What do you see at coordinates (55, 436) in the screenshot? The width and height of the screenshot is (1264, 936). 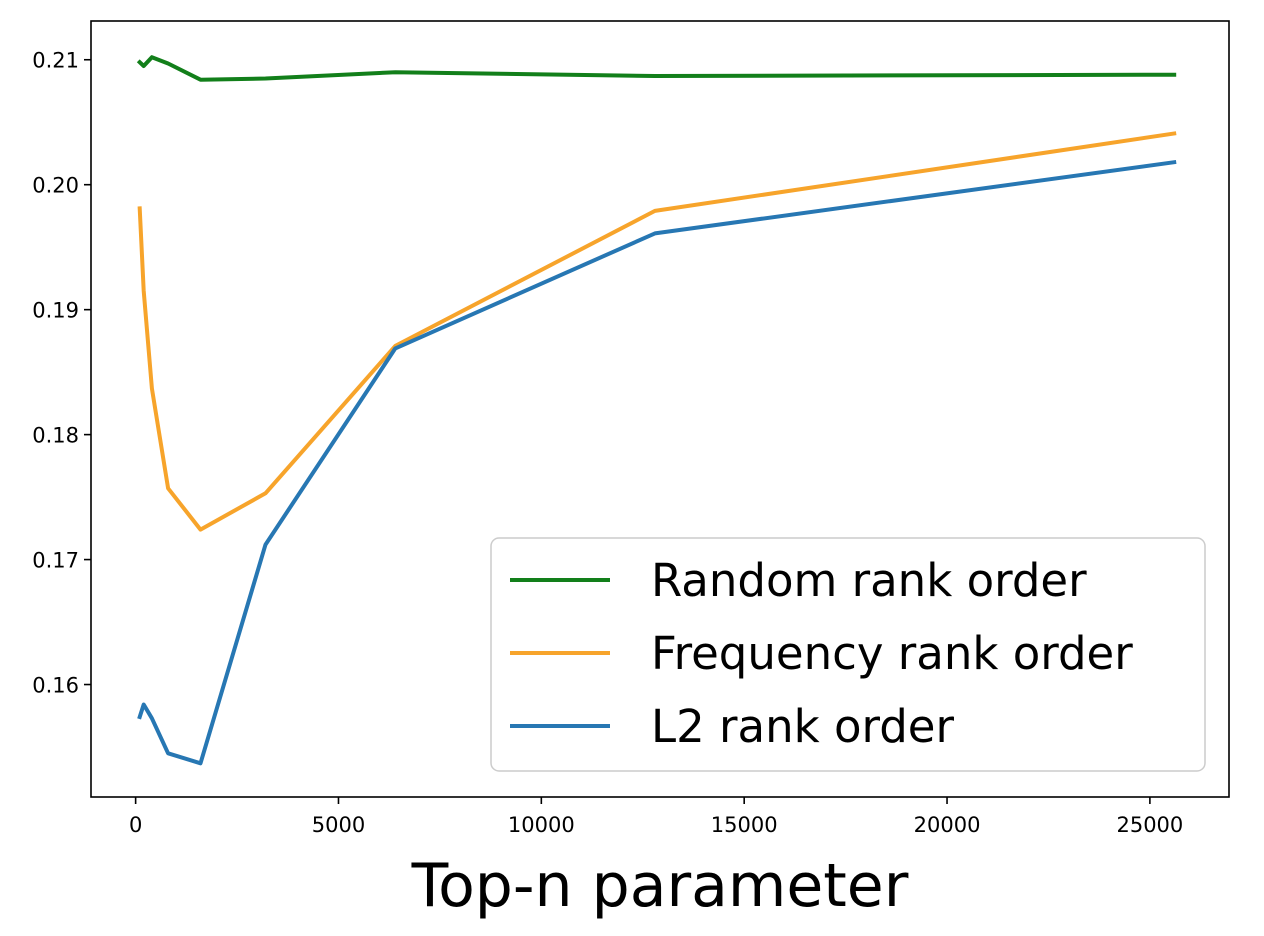 I see `y-tick-label: 0.18` at bounding box center [55, 436].